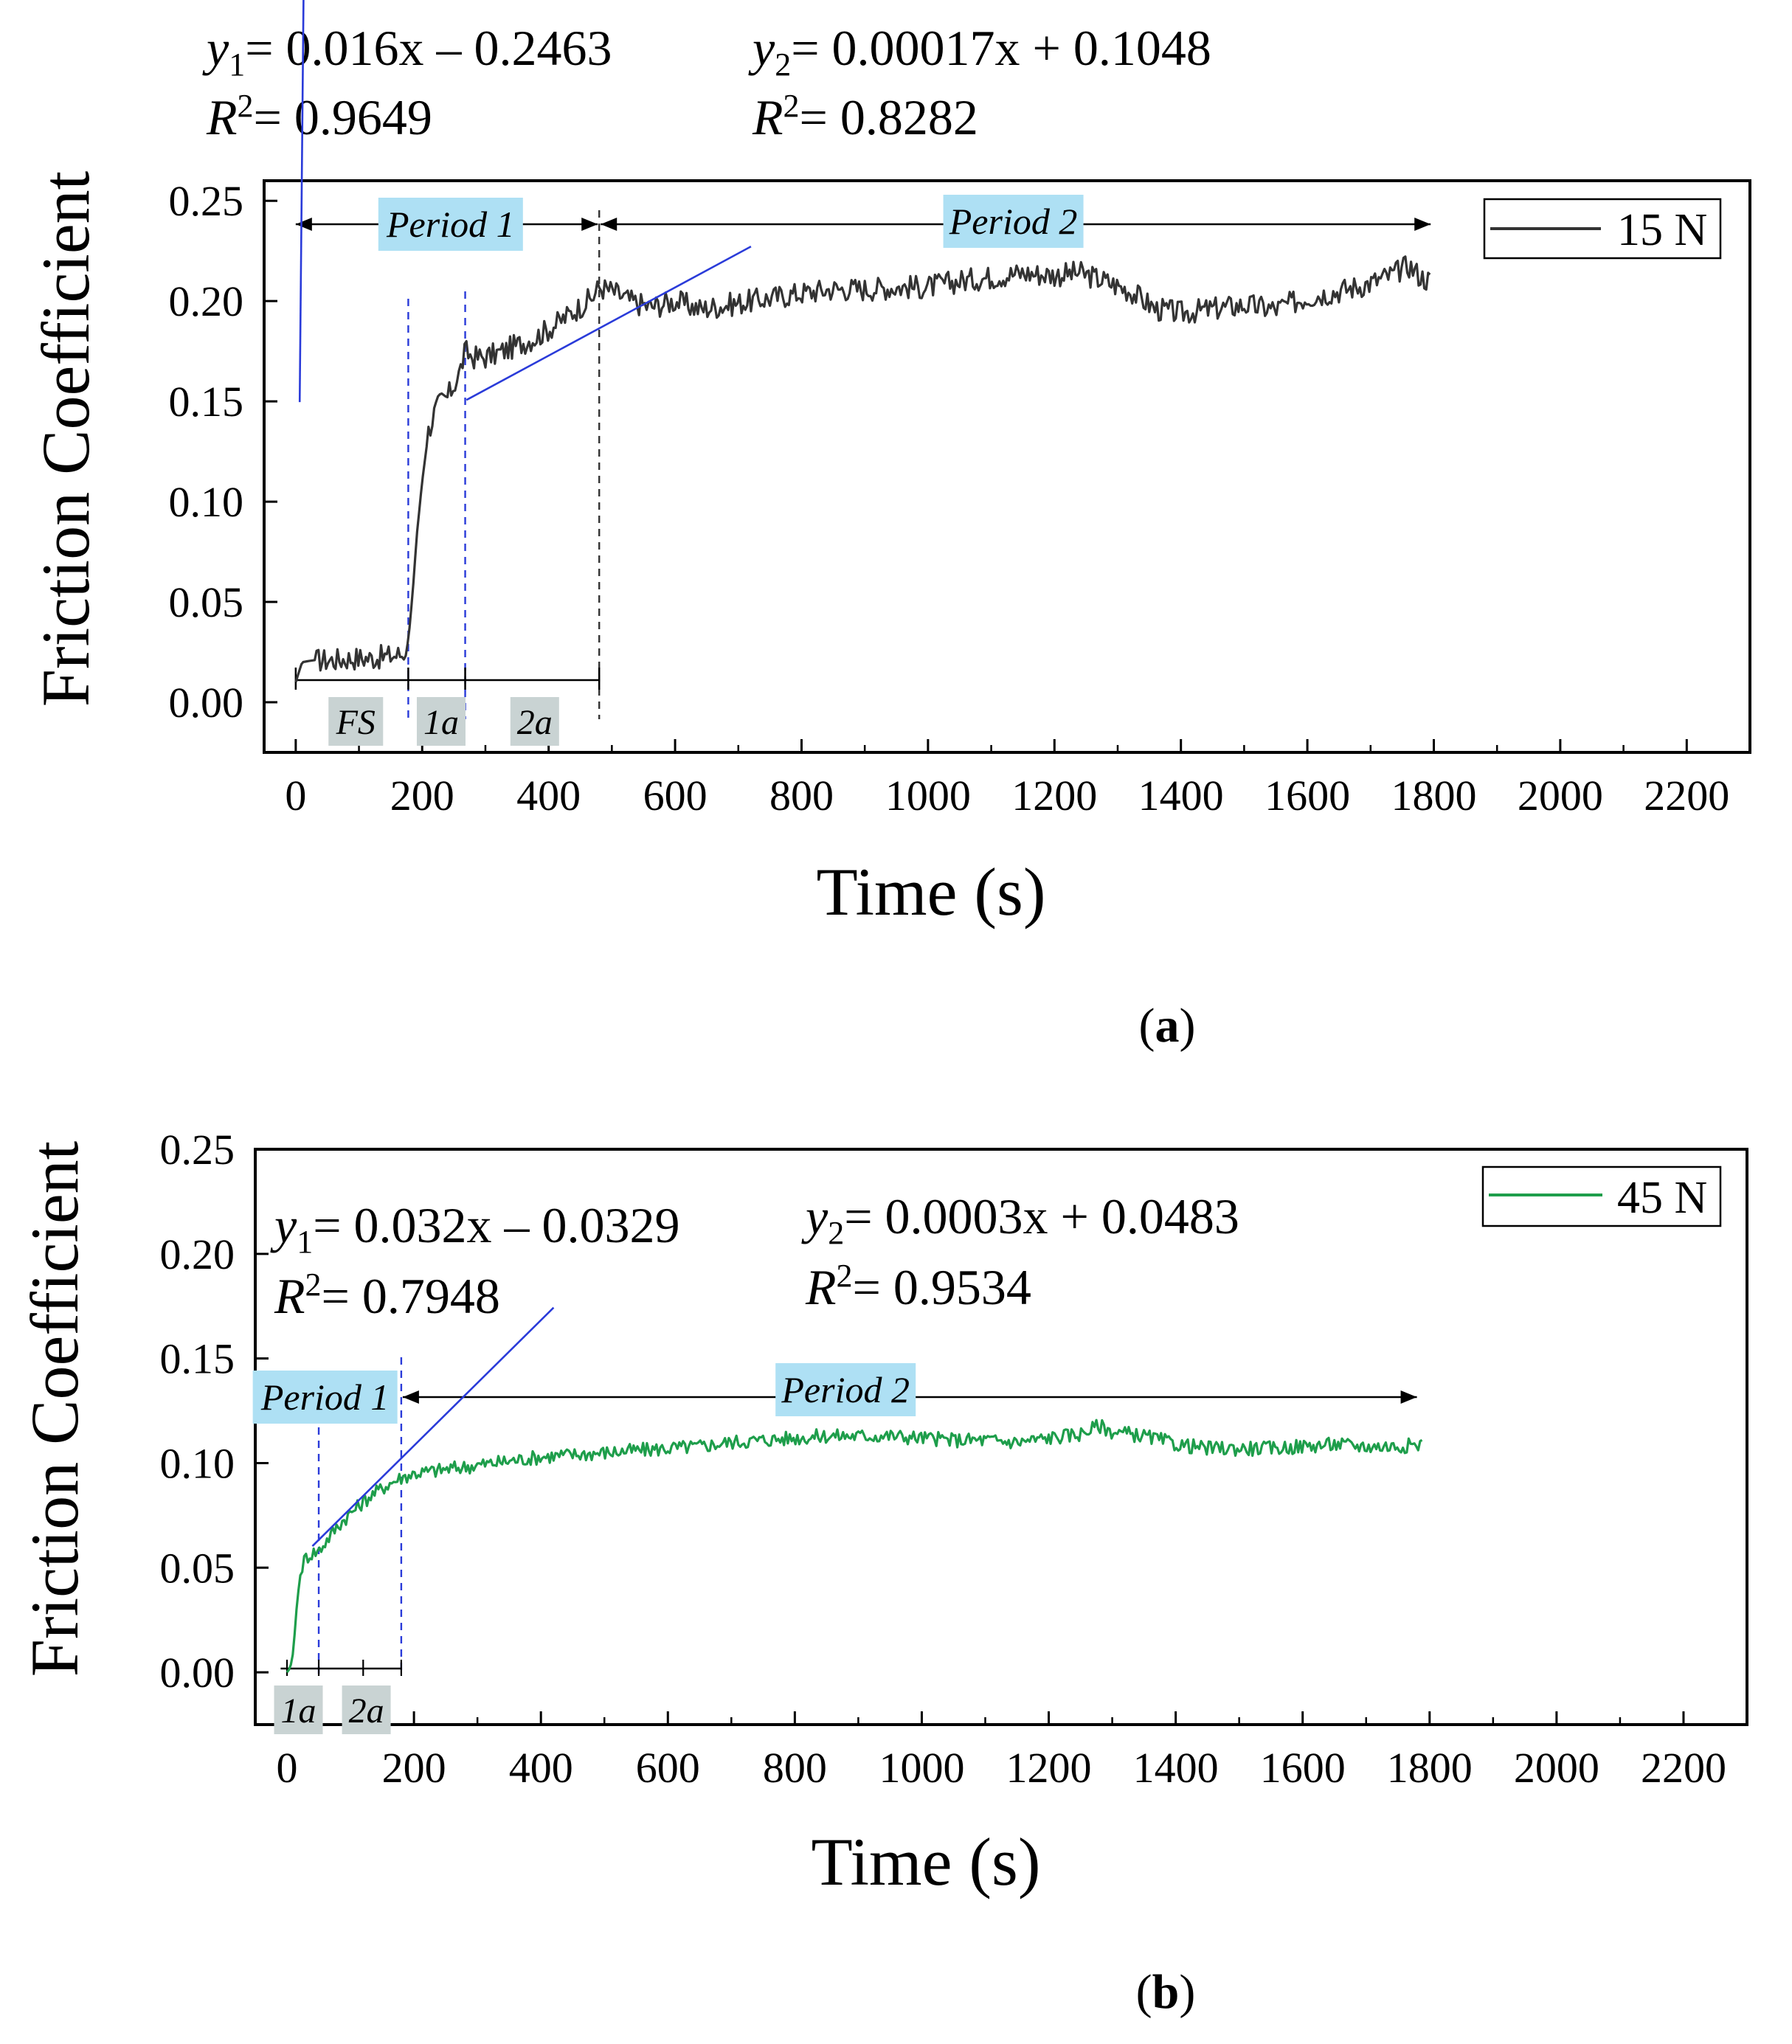 Image resolution: width=1792 pixels, height=2044 pixels. I want to click on segment-fs-label: FS, so click(356, 723).